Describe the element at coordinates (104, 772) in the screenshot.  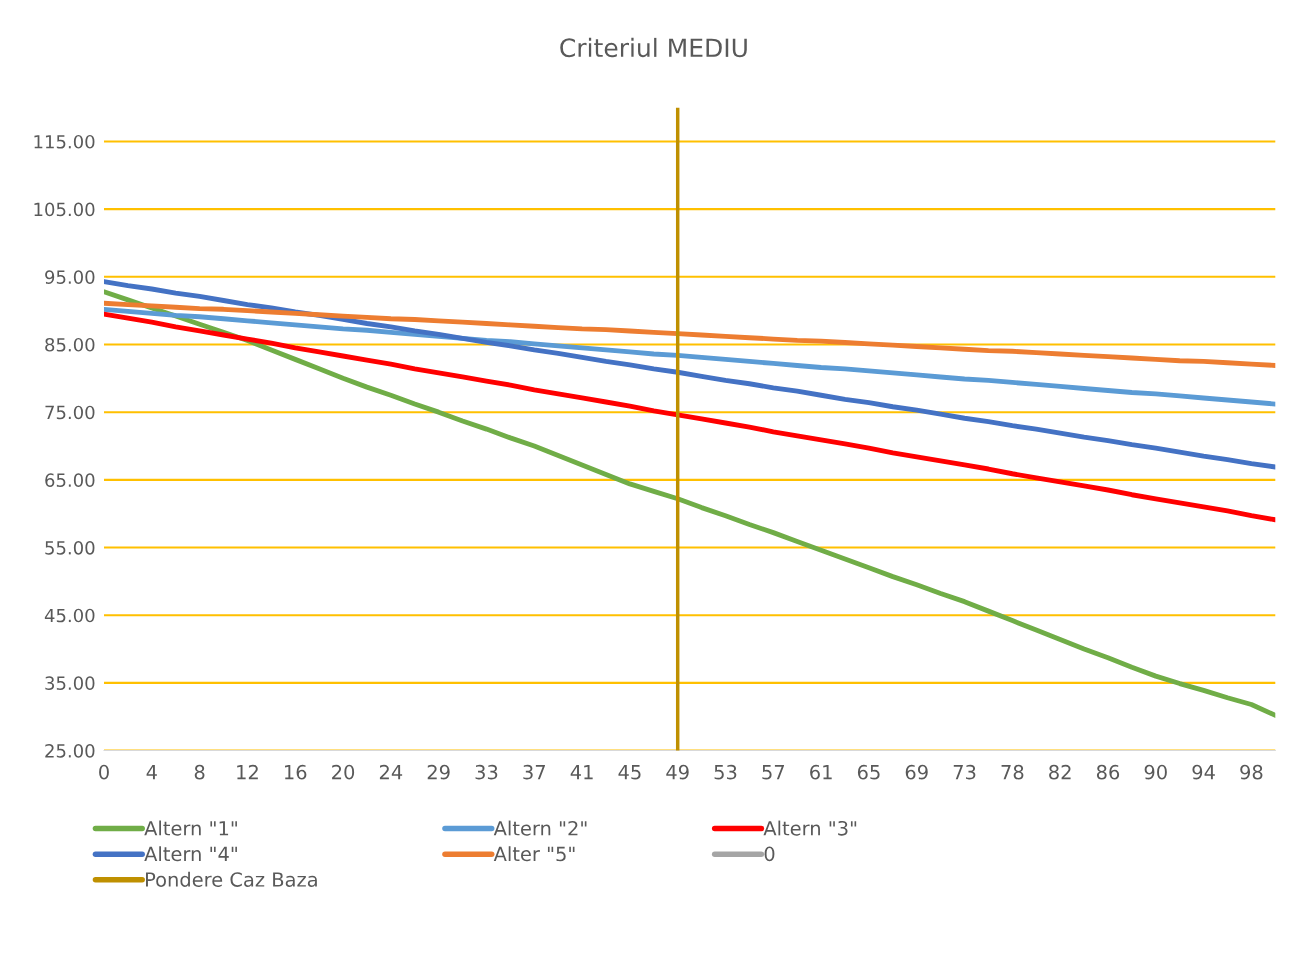
I see `x-tick-label: 0` at that location.